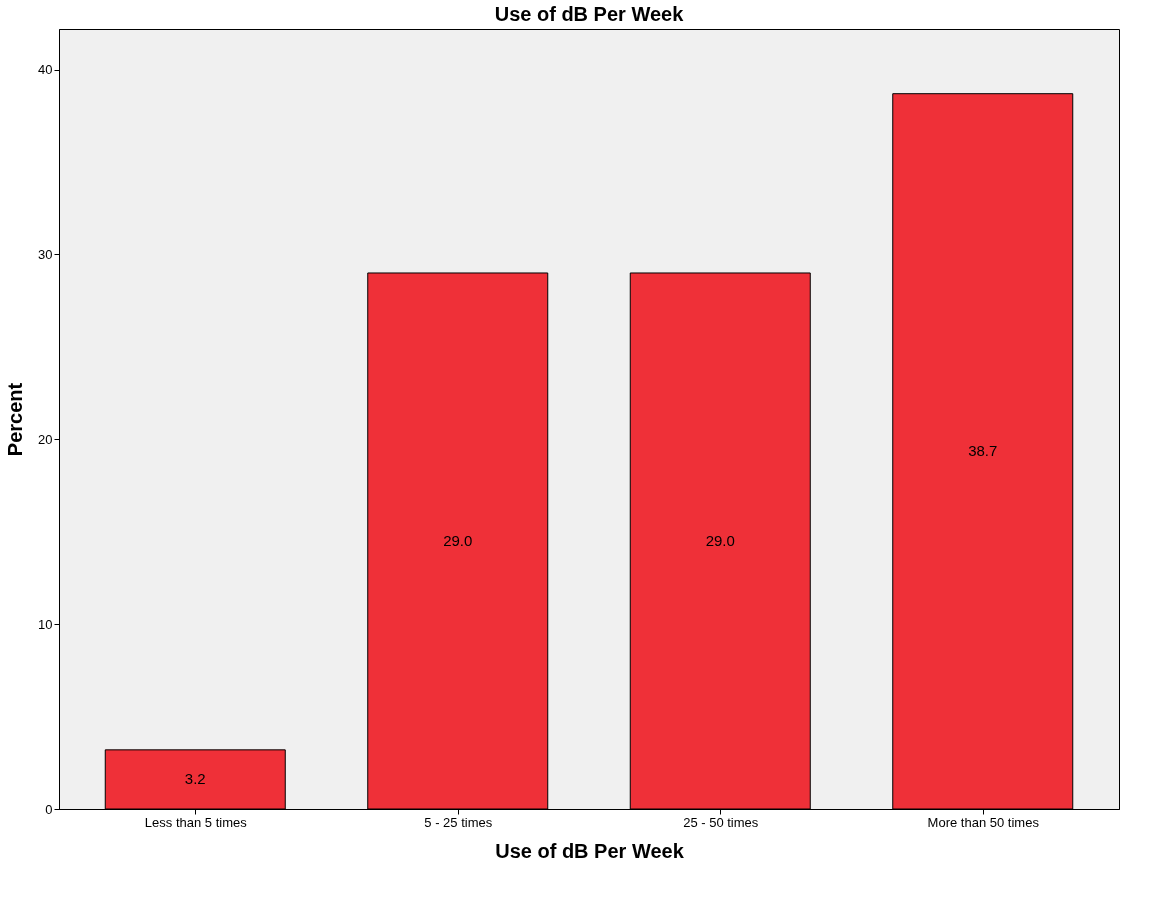 The height and width of the screenshot is (915, 1164). Describe the element at coordinates (590, 850) in the screenshot. I see `x-axis-title: Use of dB Per Week` at that location.